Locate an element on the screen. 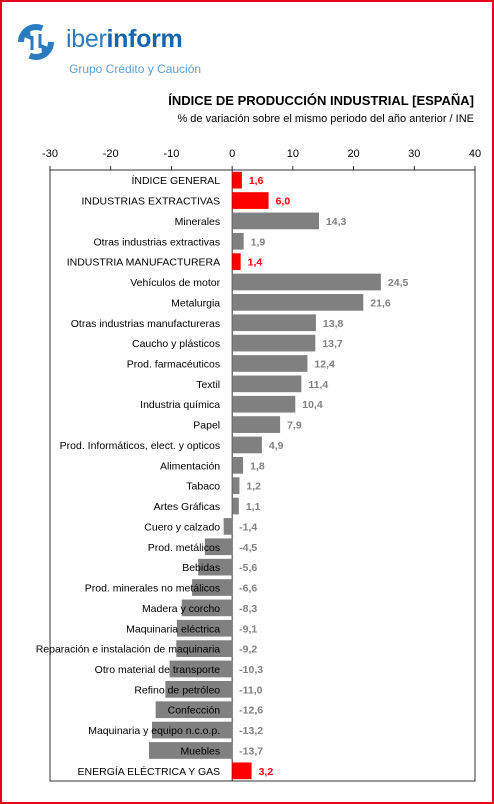  category-label: Papel is located at coordinates (206, 426).